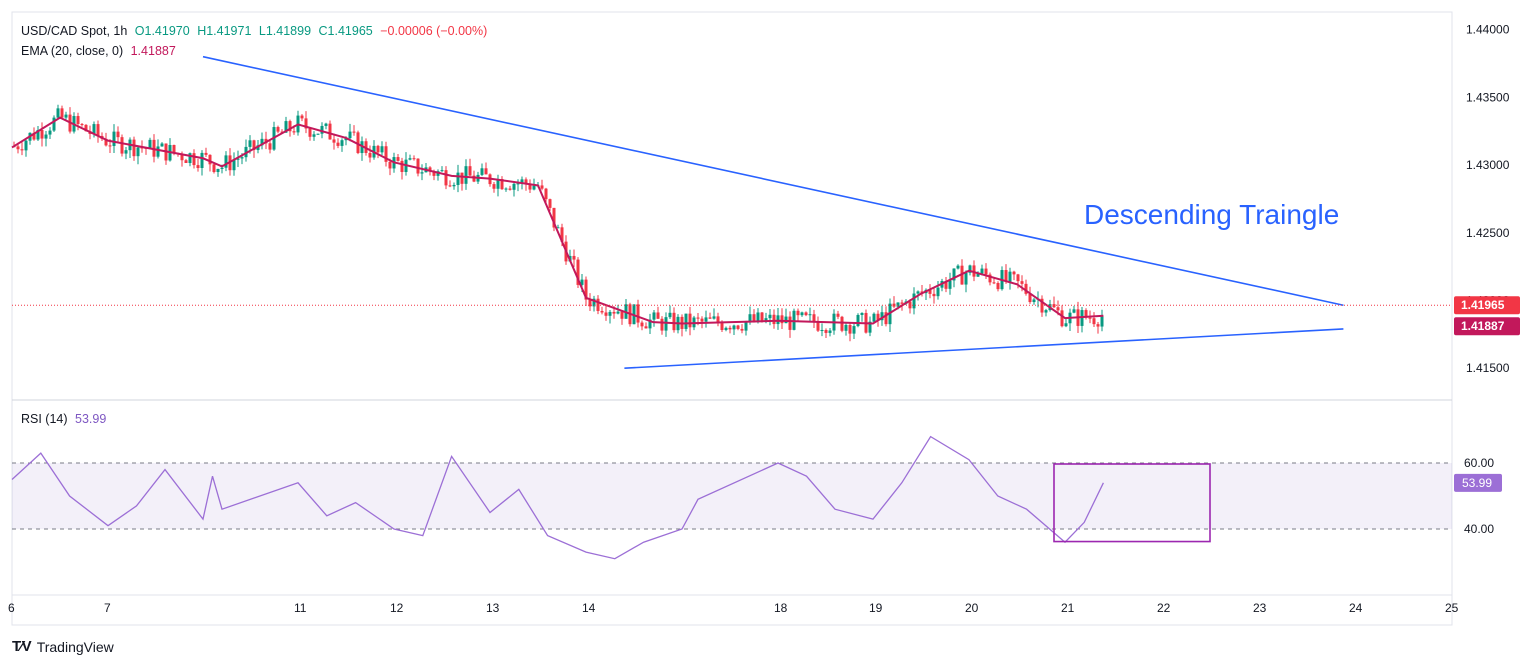 Image resolution: width=1536 pixels, height=667 pixels. Describe the element at coordinates (162, 31) in the screenshot. I see `open-value: O1.41970` at that location.